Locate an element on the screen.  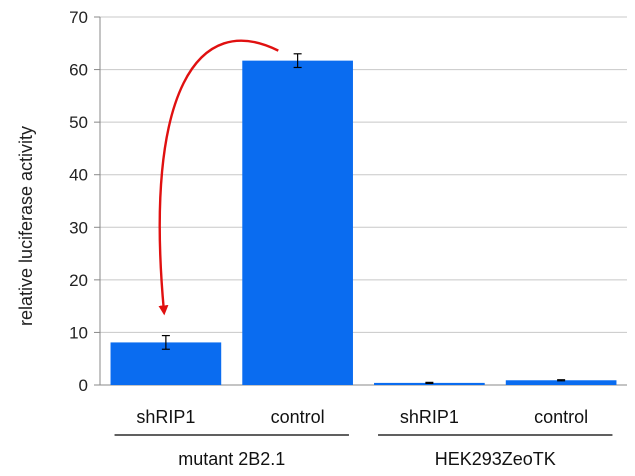
y-tick-label: 70 is located at coordinates (78, 17).